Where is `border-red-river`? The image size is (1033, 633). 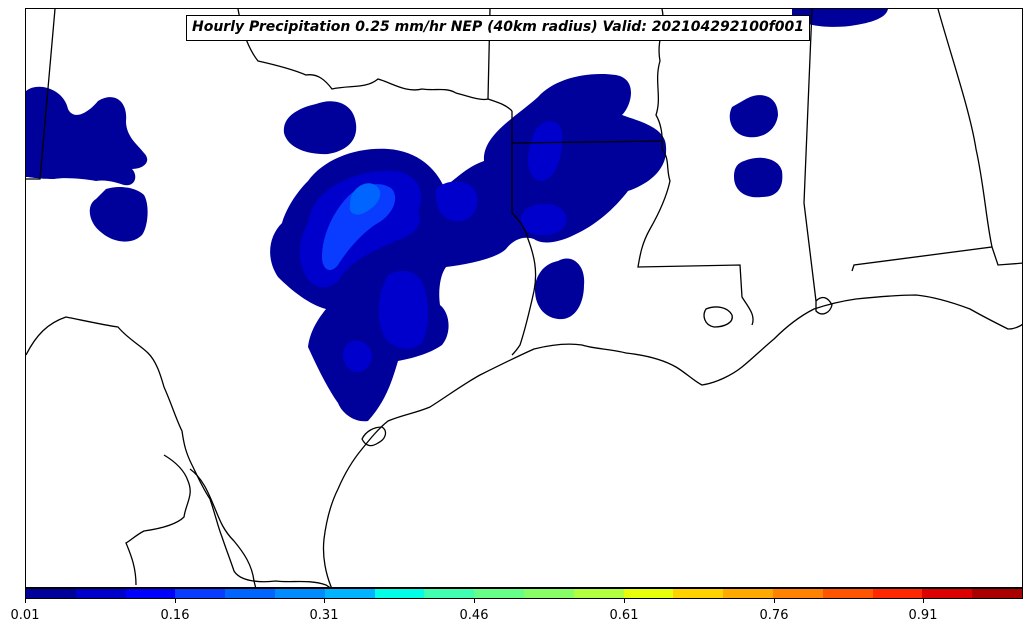
border-red-river is located at coordinates (375, 60).